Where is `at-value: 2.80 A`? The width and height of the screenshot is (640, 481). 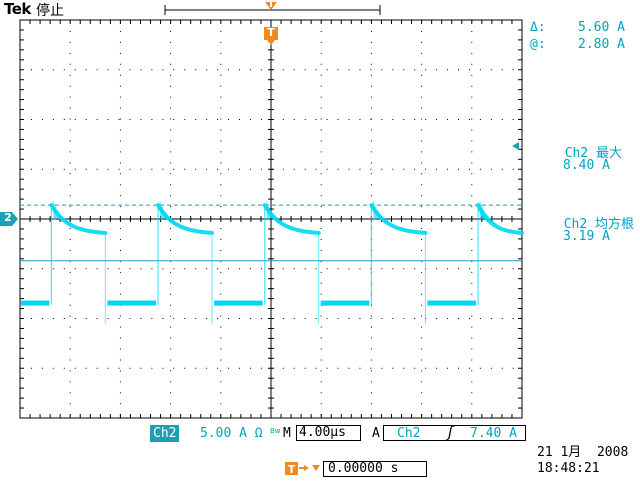 at-value: 2.80 A is located at coordinates (601, 44).